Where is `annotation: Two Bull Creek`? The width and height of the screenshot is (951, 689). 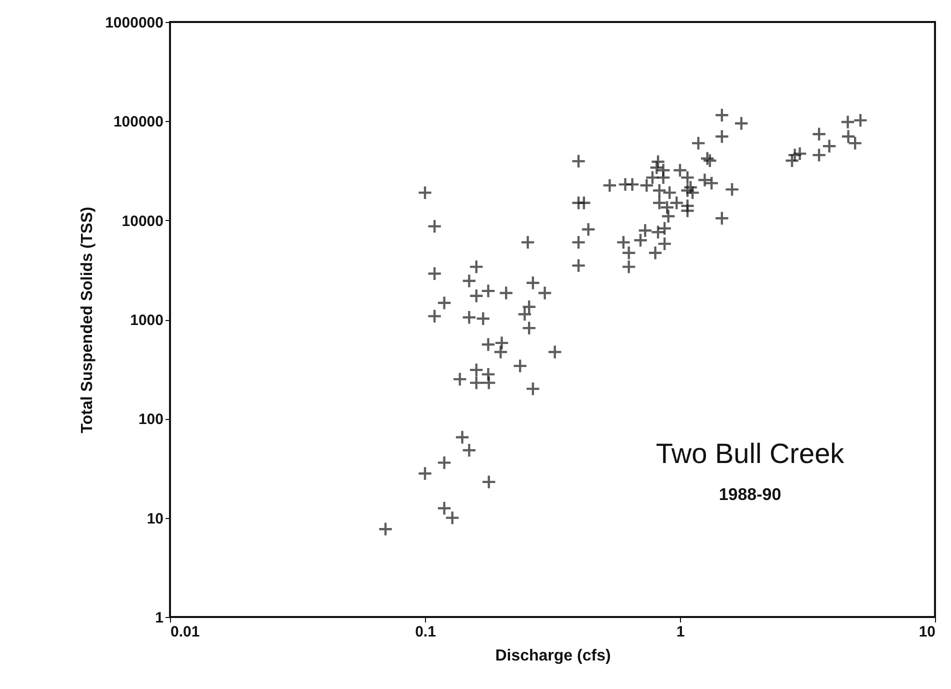
annotation: Two Bull Creek is located at coordinates (751, 453).